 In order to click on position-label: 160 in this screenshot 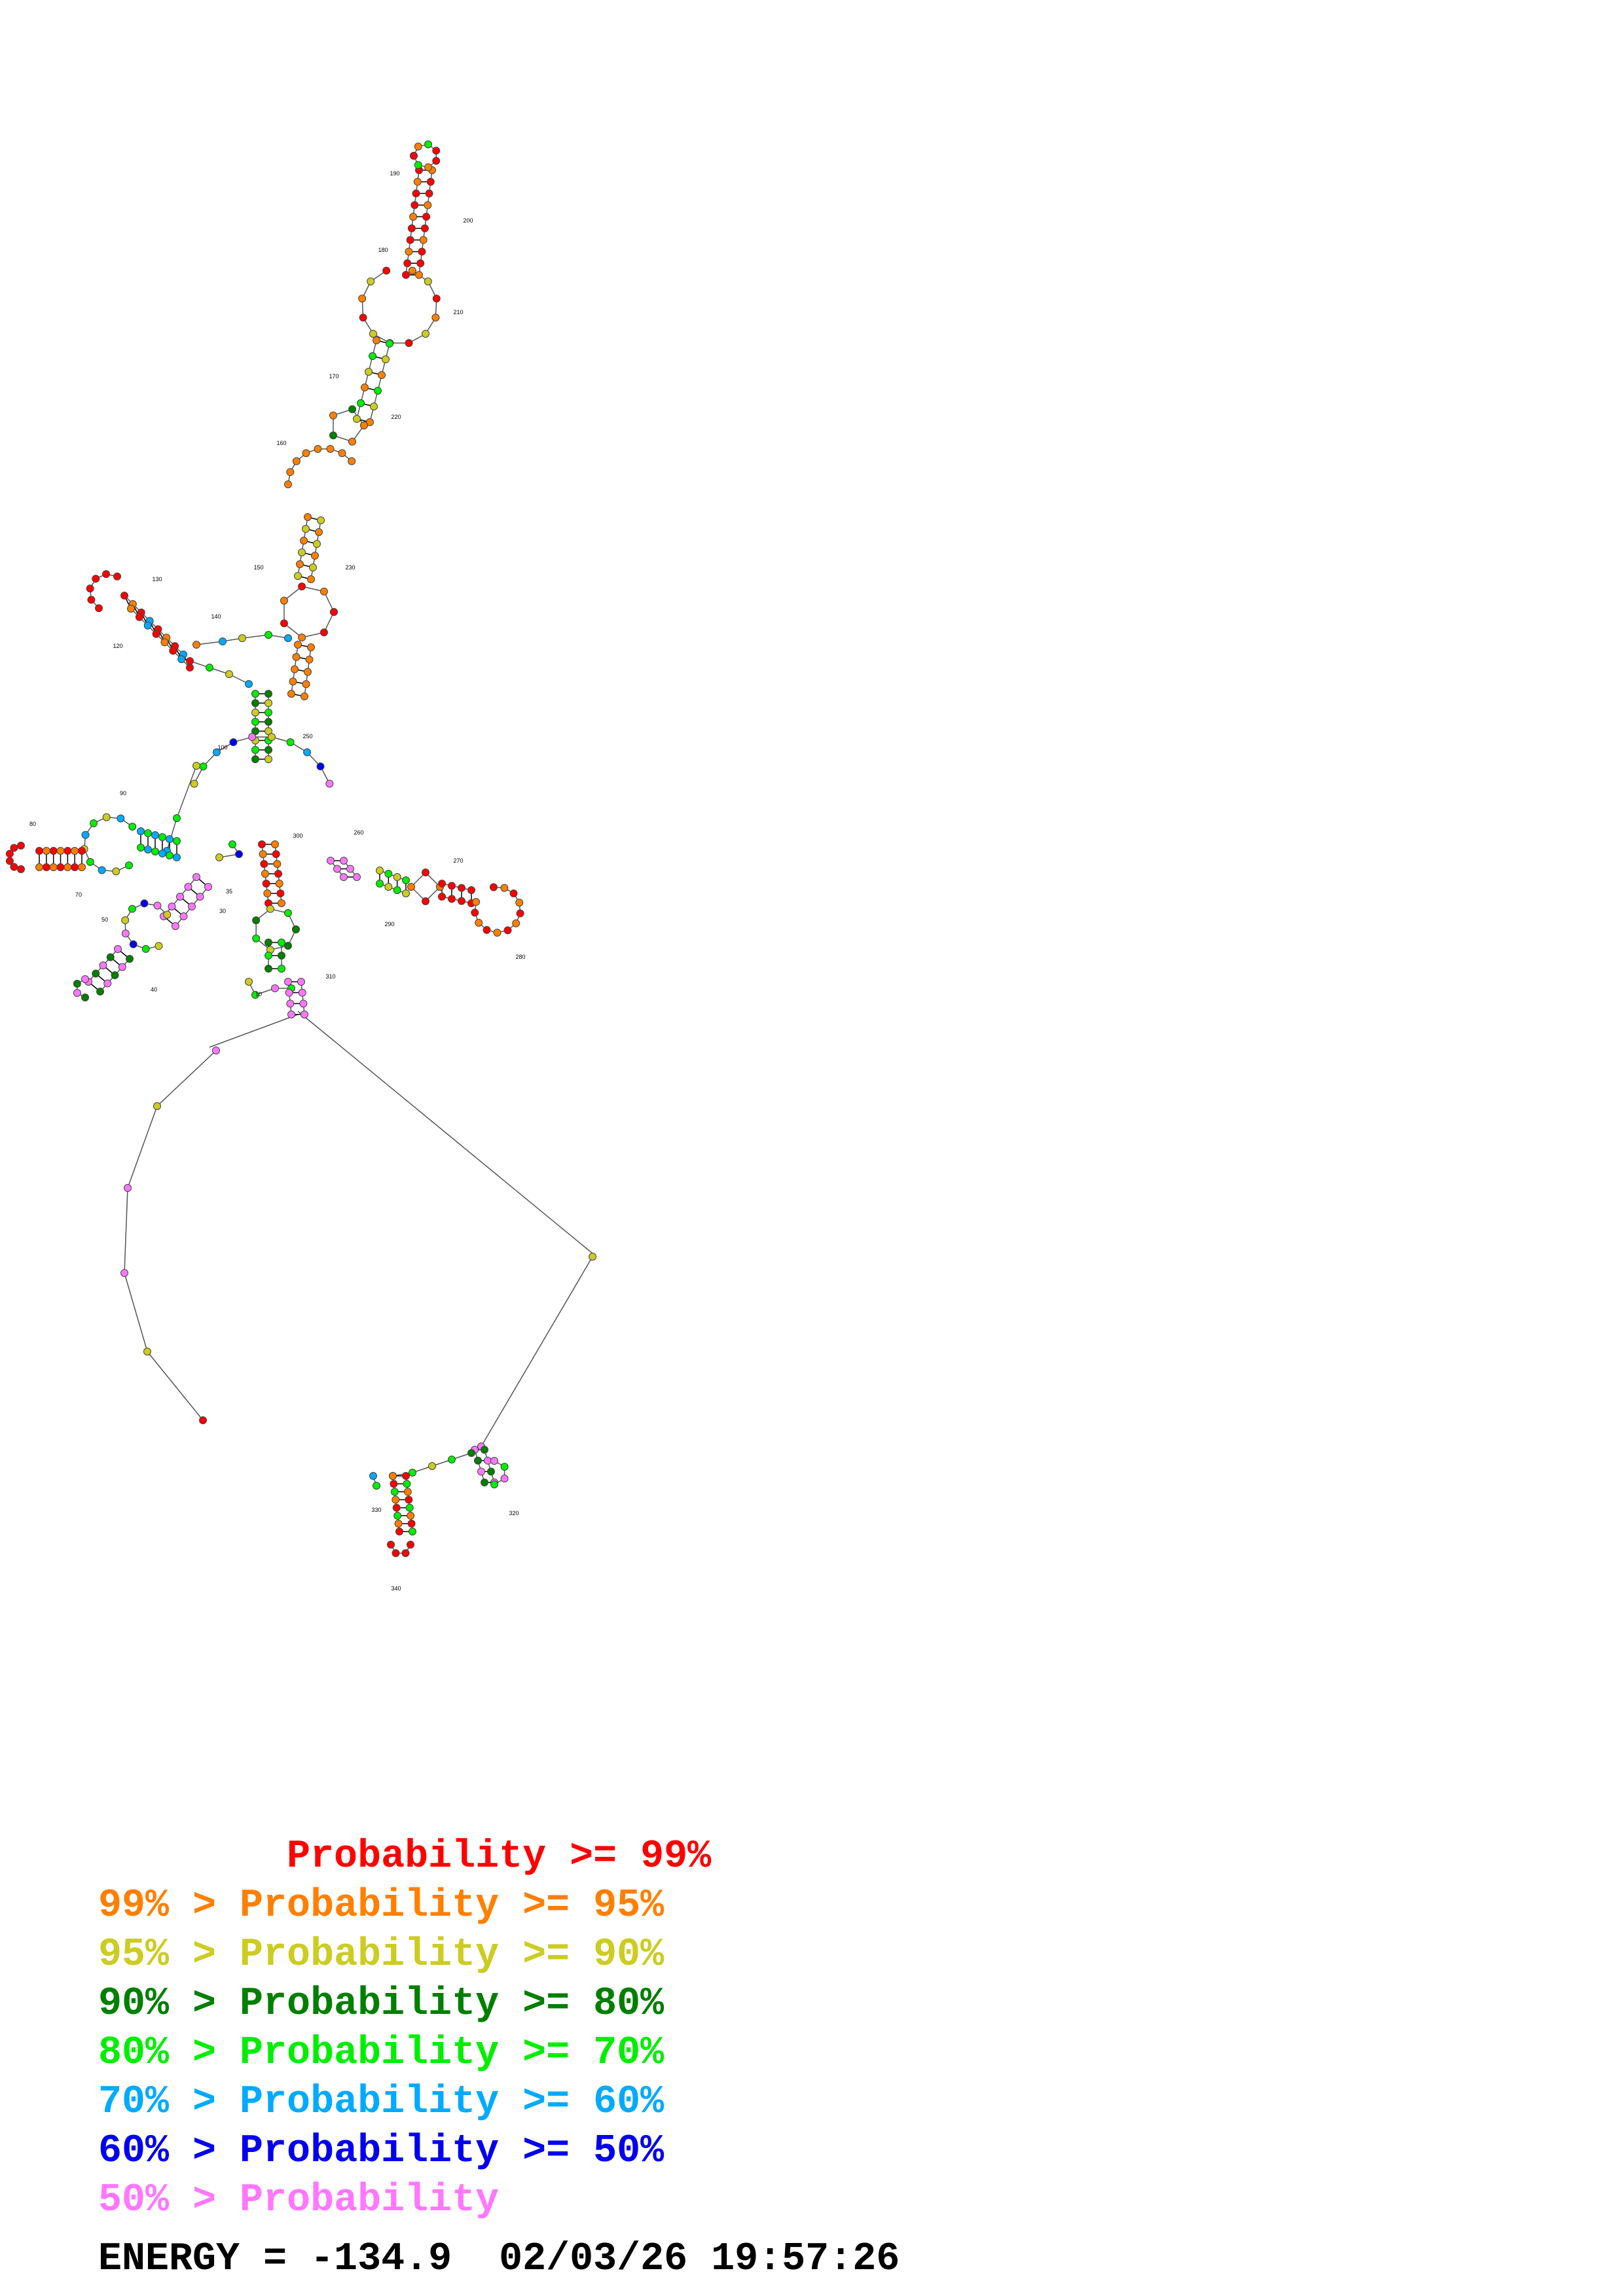, I will do `click(281, 443)`.